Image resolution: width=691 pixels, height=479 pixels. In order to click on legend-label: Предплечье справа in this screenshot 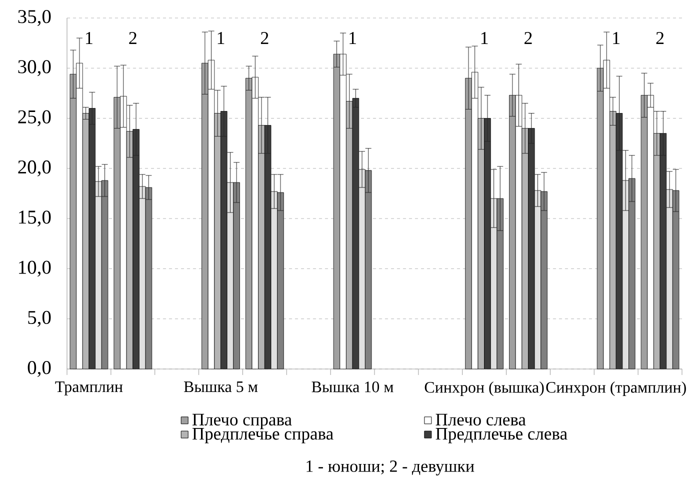, I will do `click(263, 436)`.